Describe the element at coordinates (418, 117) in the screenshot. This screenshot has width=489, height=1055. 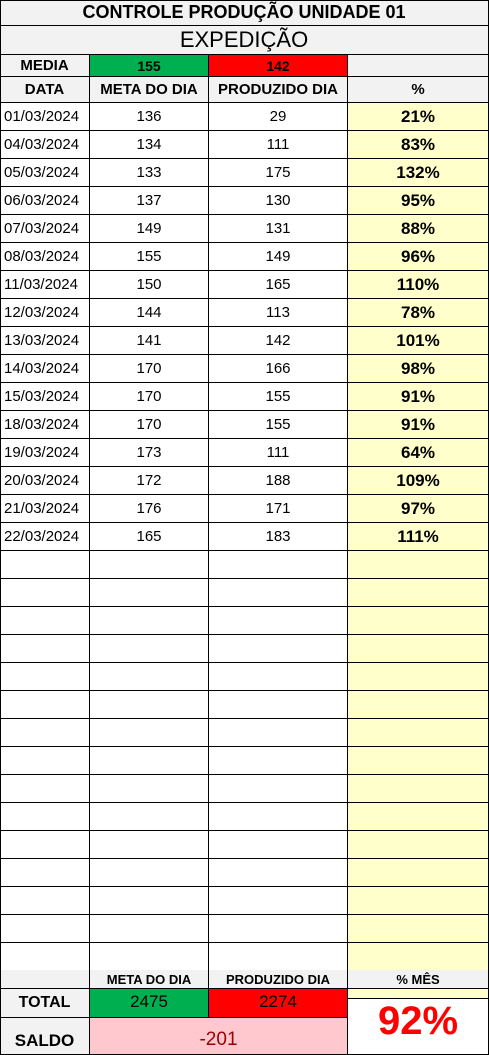
I see `cell-pct: 21%` at that location.